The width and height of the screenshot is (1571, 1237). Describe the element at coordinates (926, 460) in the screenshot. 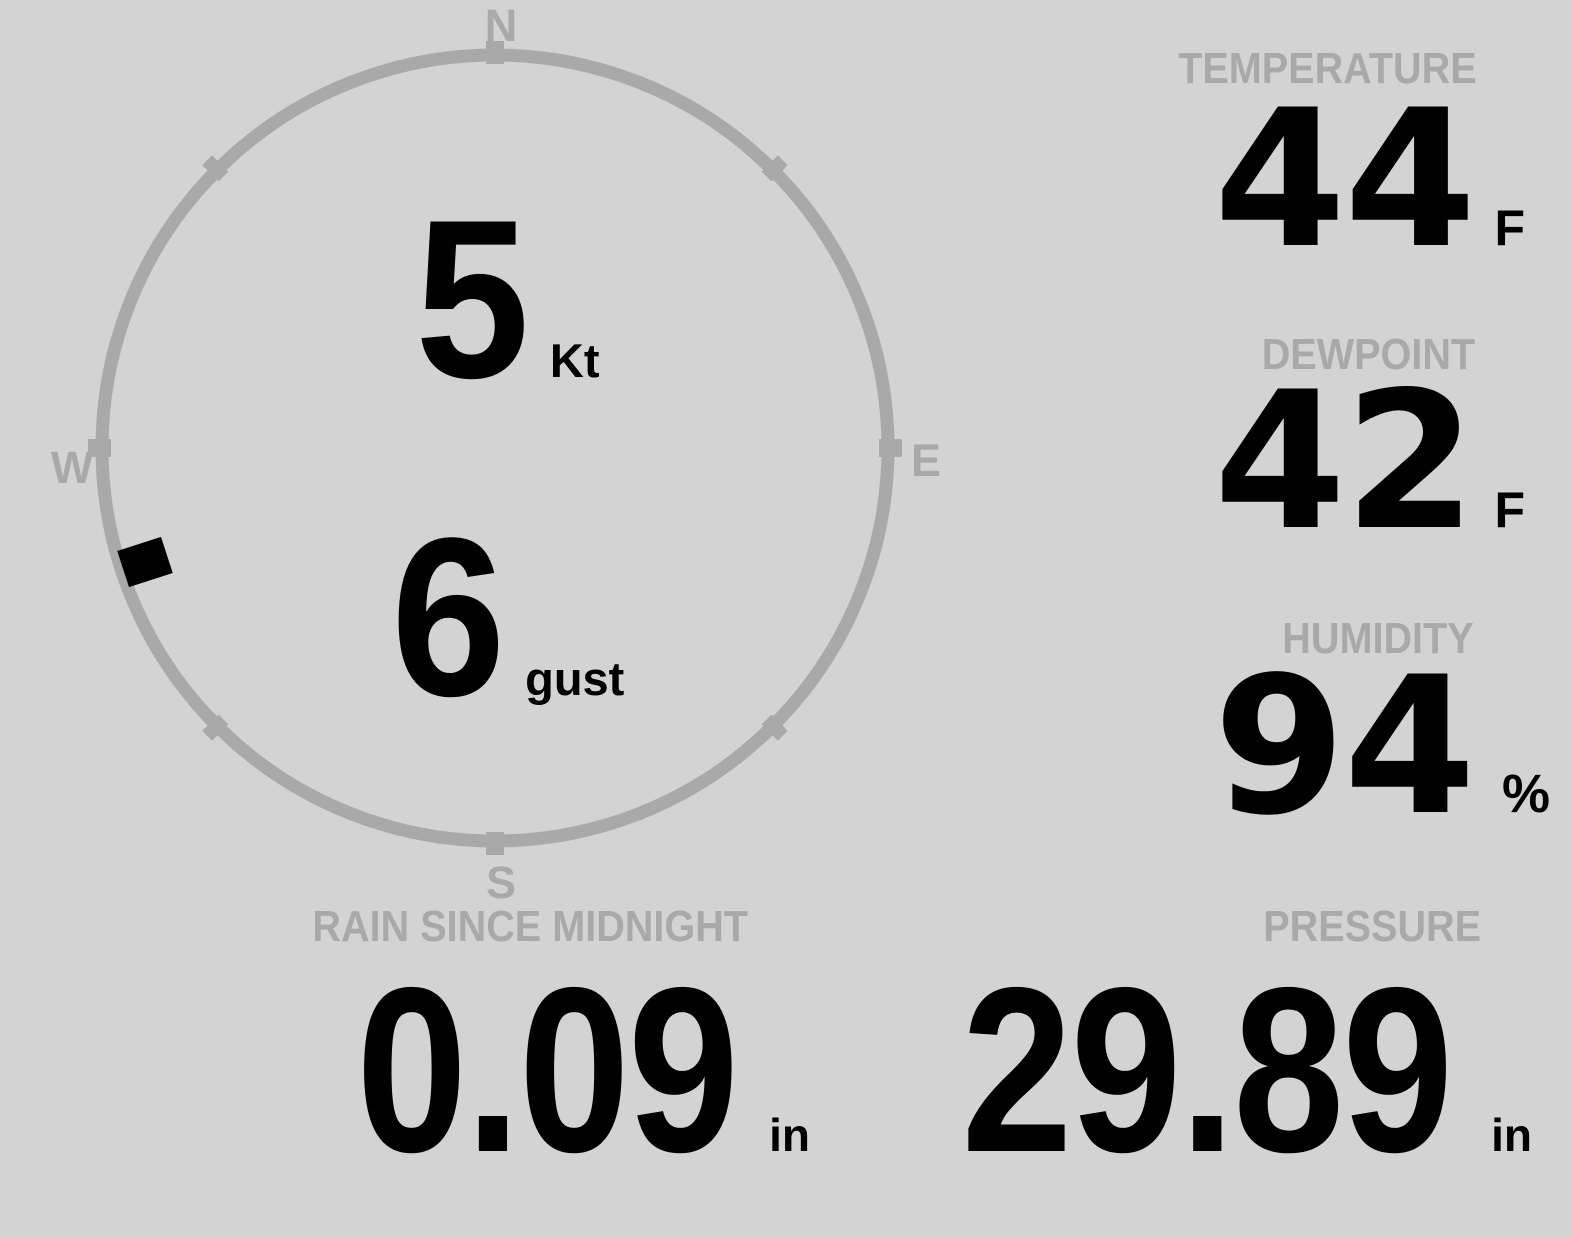

I see `compass-label-east: E` at that location.